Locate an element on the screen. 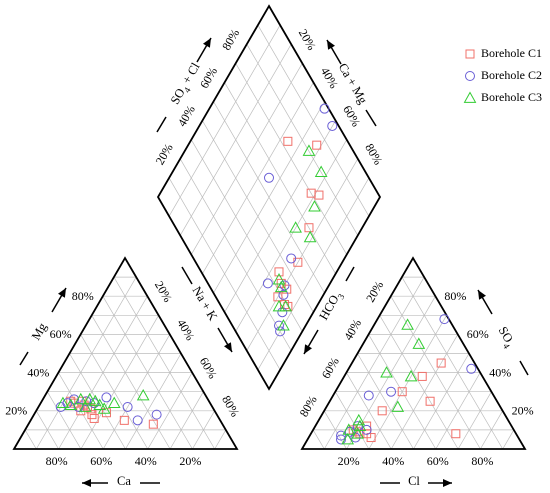 This screenshot has width=550, height=493. point-circle-2-10-anion is located at coordinates (368, 395).